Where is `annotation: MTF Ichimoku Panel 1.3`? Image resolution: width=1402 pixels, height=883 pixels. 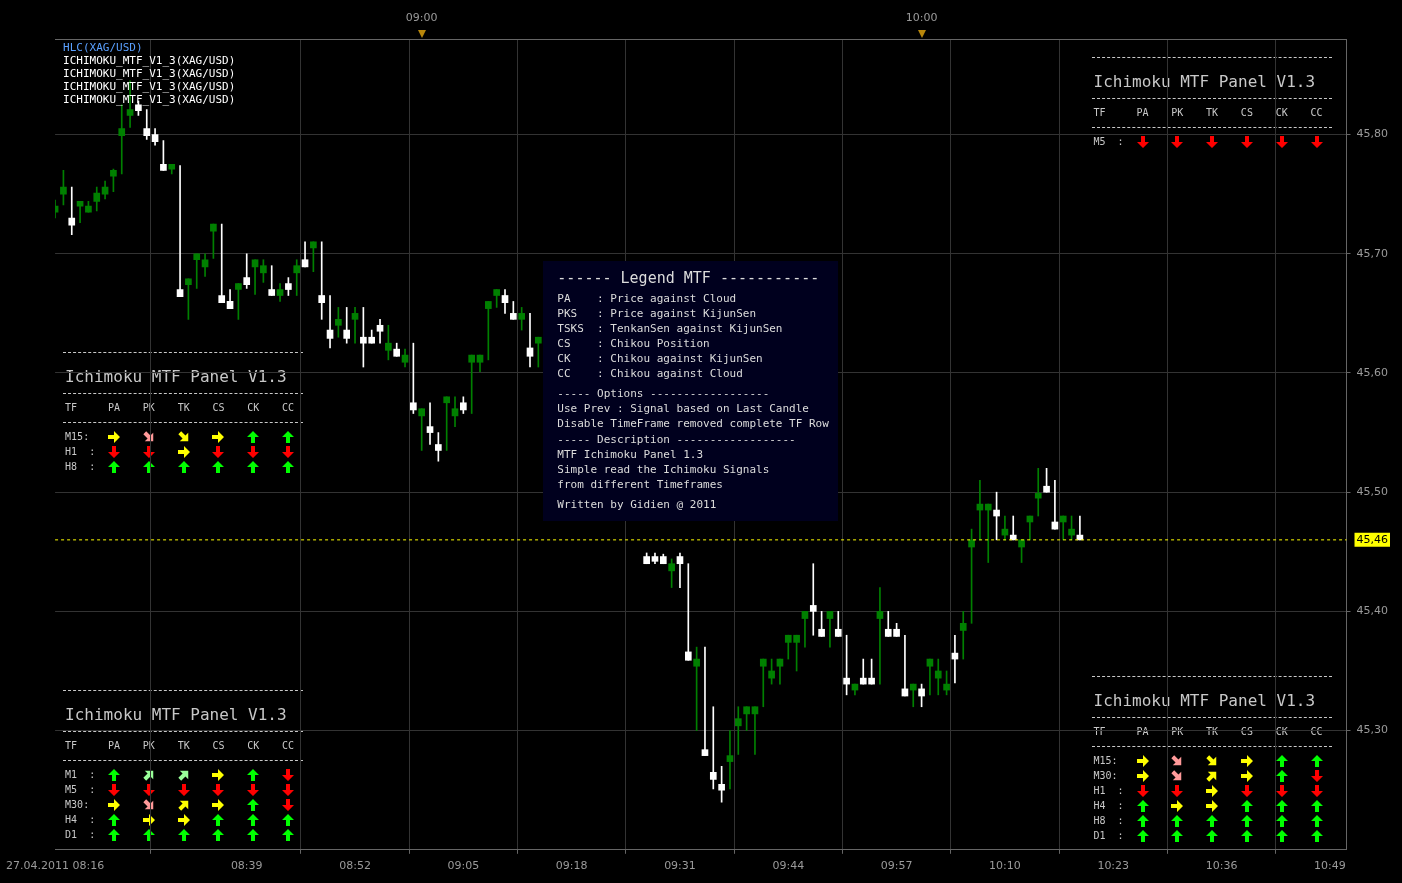
annotation: MTF Ichimoku Panel 1.3 is located at coordinates (630, 454).